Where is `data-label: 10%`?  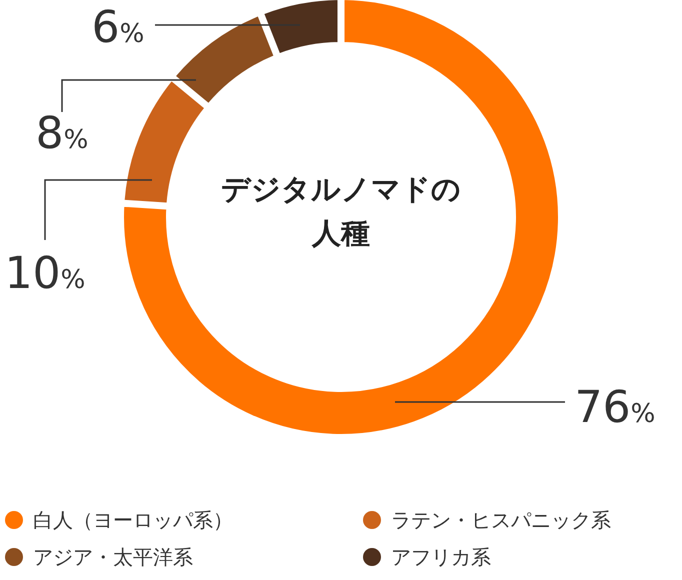 data-label: 10% is located at coordinates (45, 273).